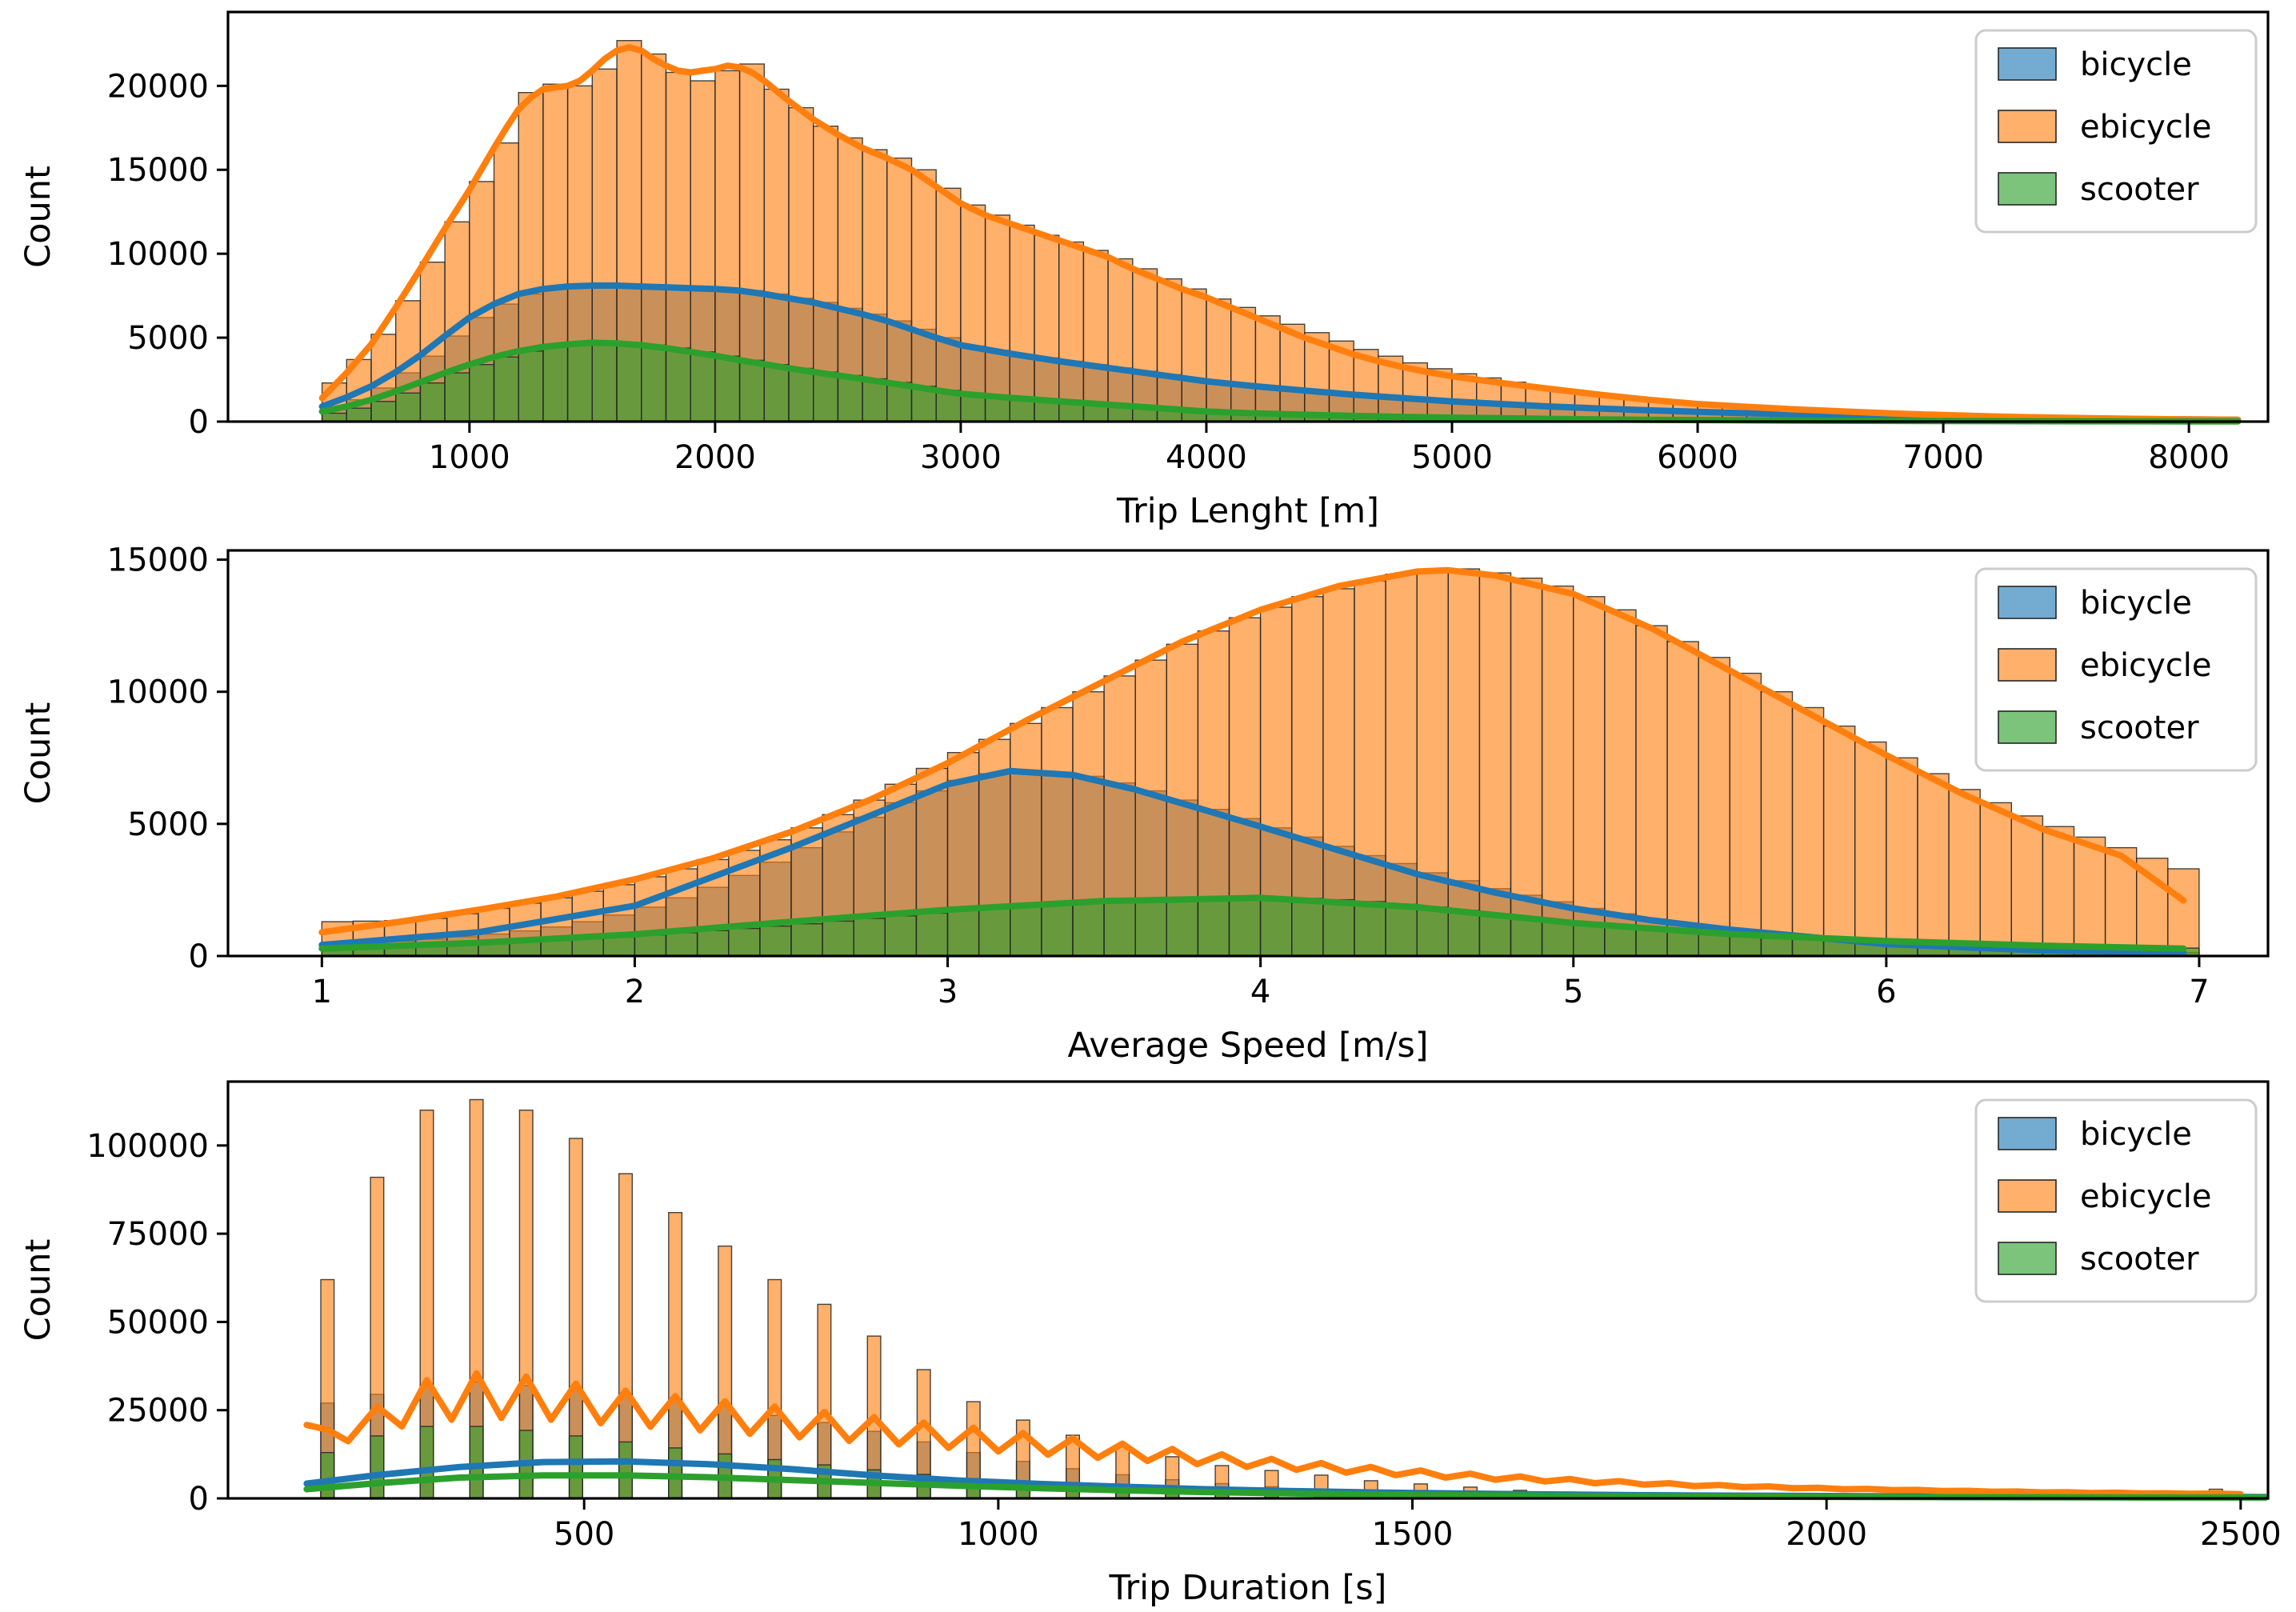 The image size is (2296, 1612). I want to click on x-tick-label-average-speed: 1, so click(322, 992).